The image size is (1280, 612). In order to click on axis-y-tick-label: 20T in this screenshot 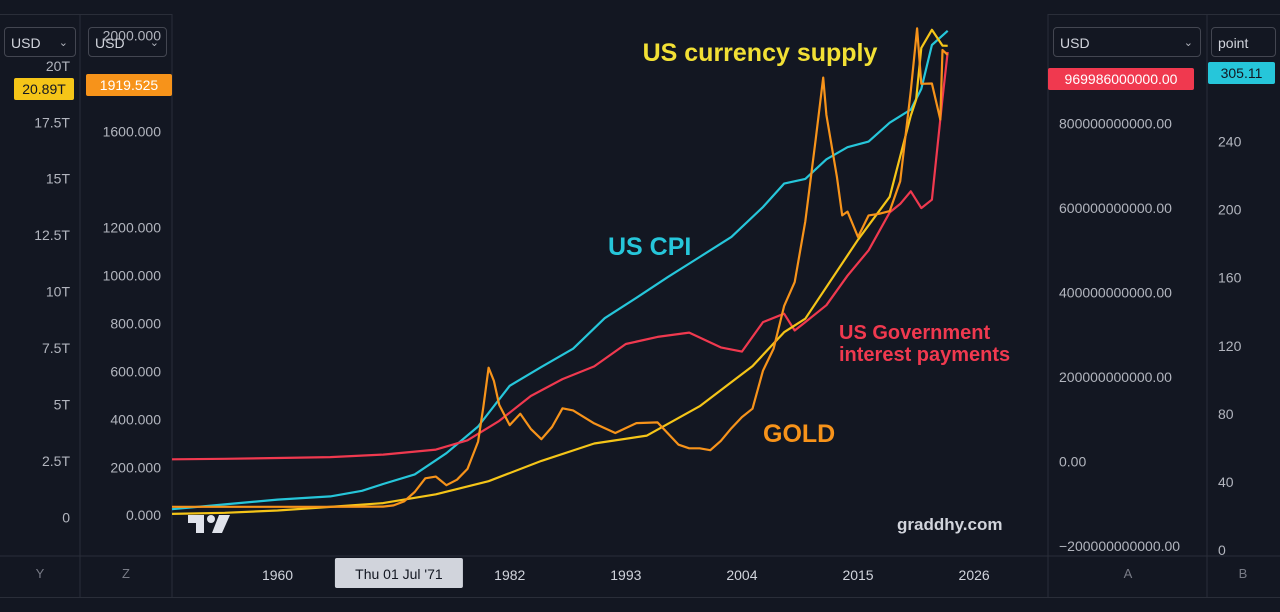, I will do `click(58, 66)`.